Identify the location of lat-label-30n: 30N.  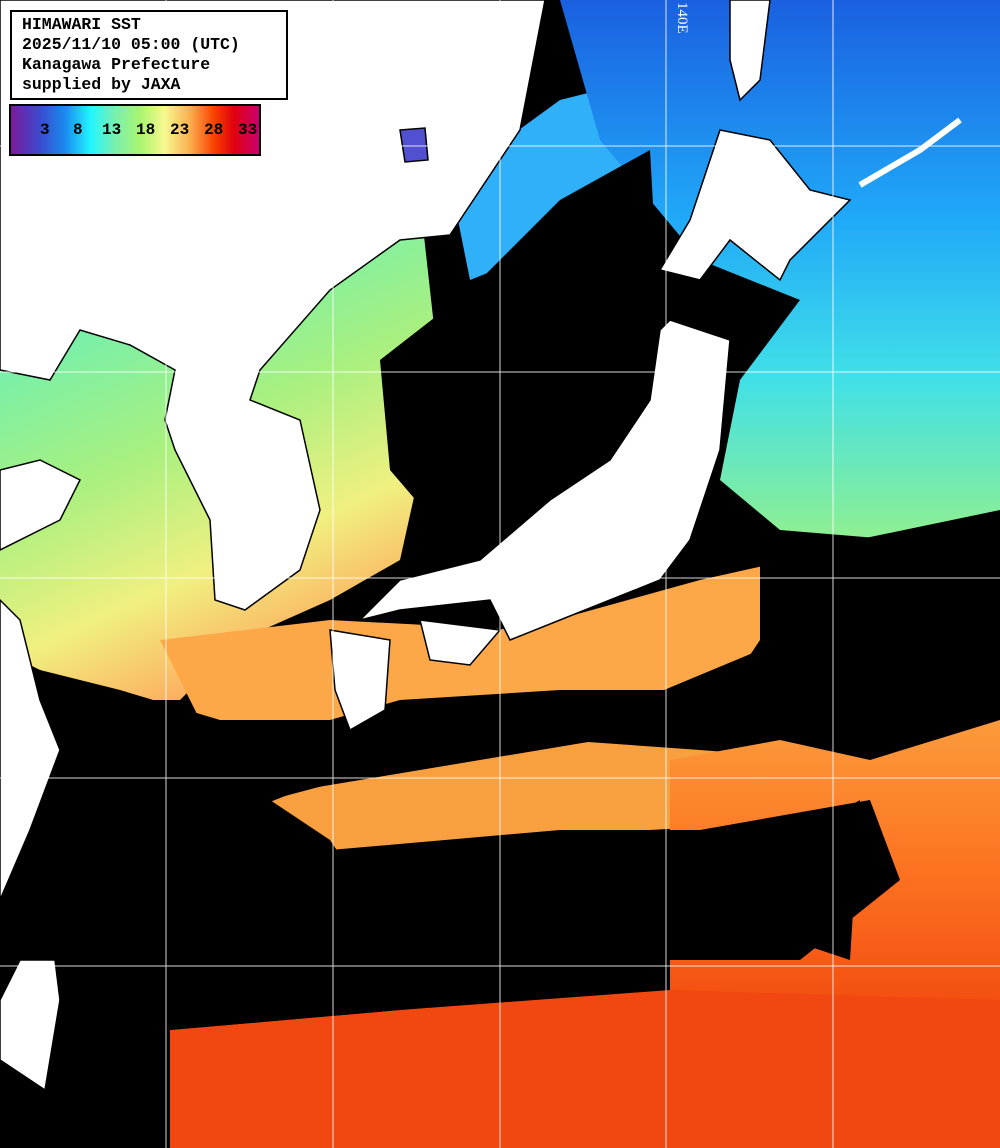
(25, 767).